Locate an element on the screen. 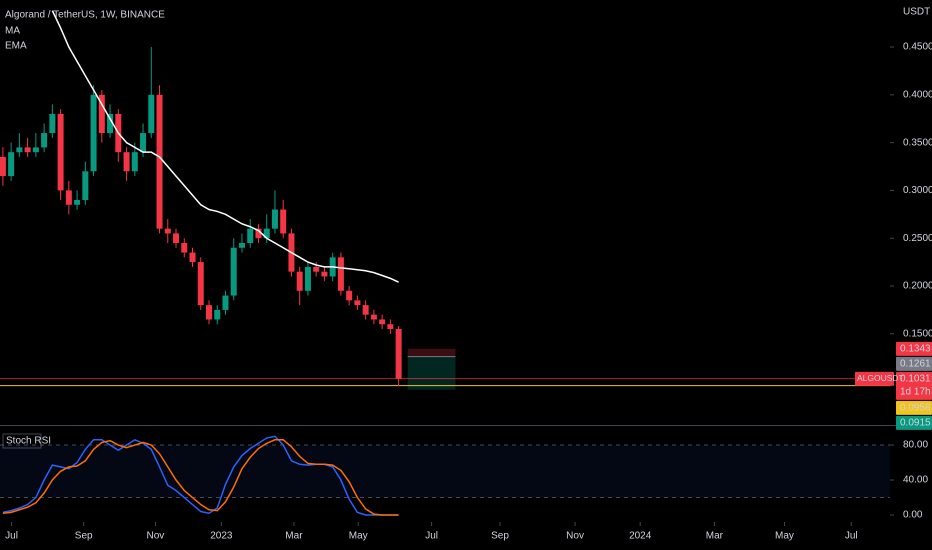  y-tick-label: 0.3000 is located at coordinates (917, 190).